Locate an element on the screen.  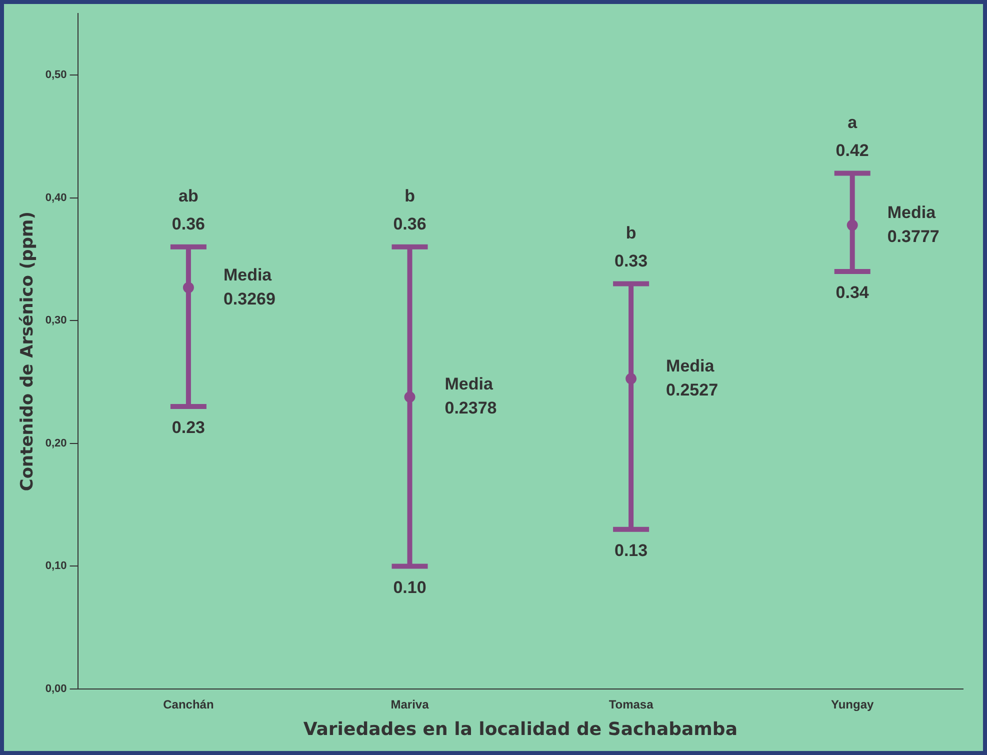
y-axis-title: Contenido de Arsénico (ppm) is located at coordinates (28, 351).